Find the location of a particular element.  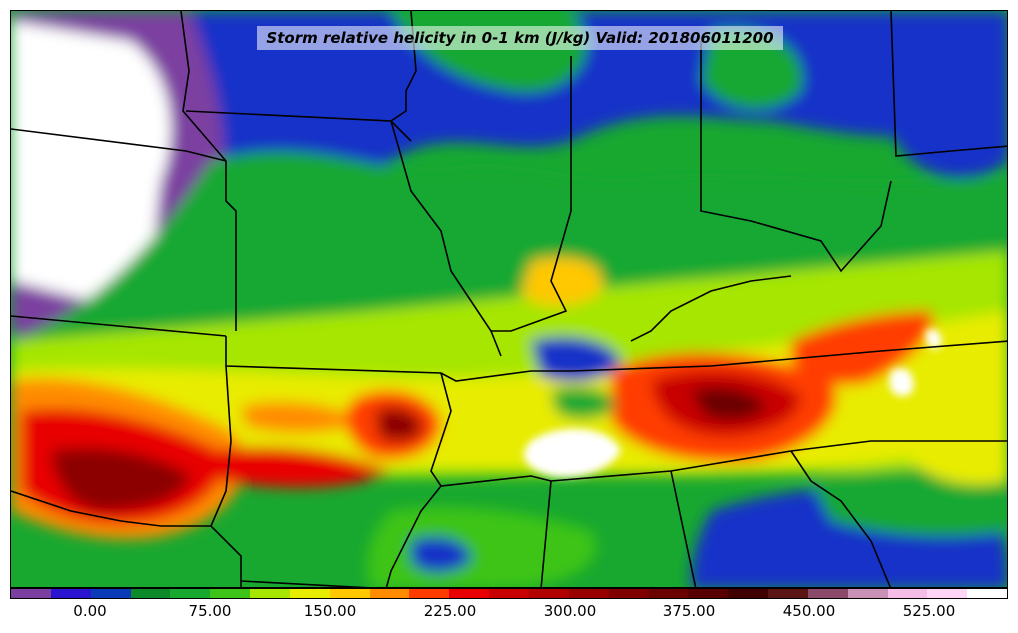

colorbar-tick: 300.00 is located at coordinates (570, 611).